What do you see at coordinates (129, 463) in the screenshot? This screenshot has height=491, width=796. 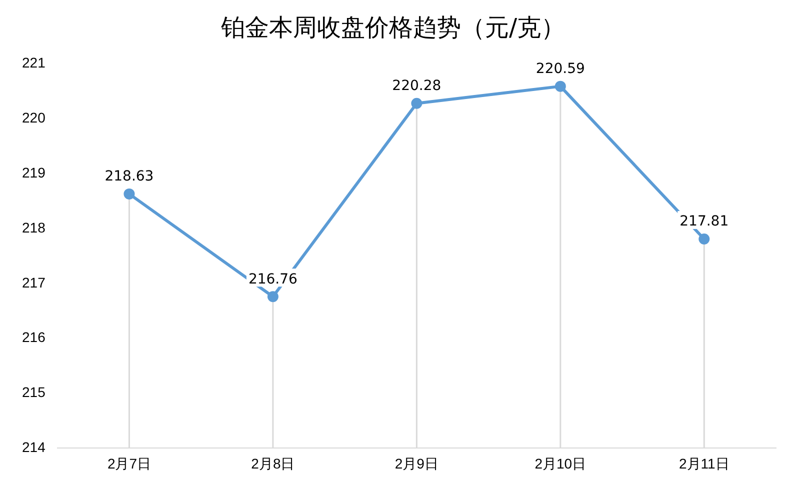 I see `x-tick-label: 2月7日` at bounding box center [129, 463].